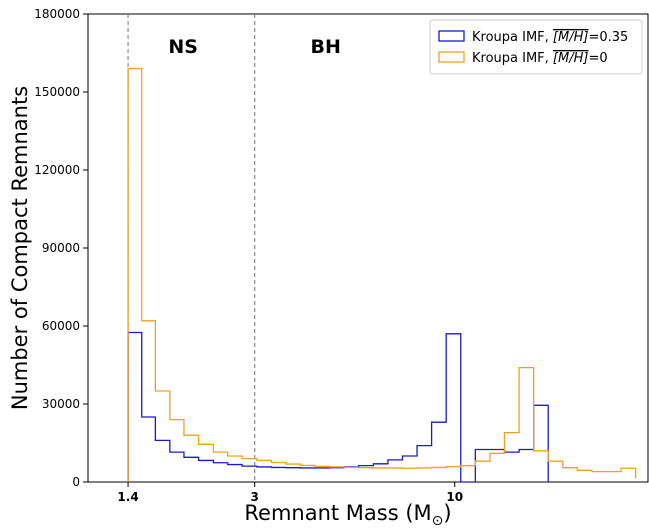  Describe the element at coordinates (20, 248) in the screenshot. I see `y-axis-title: Number of Compact Remnants` at that location.